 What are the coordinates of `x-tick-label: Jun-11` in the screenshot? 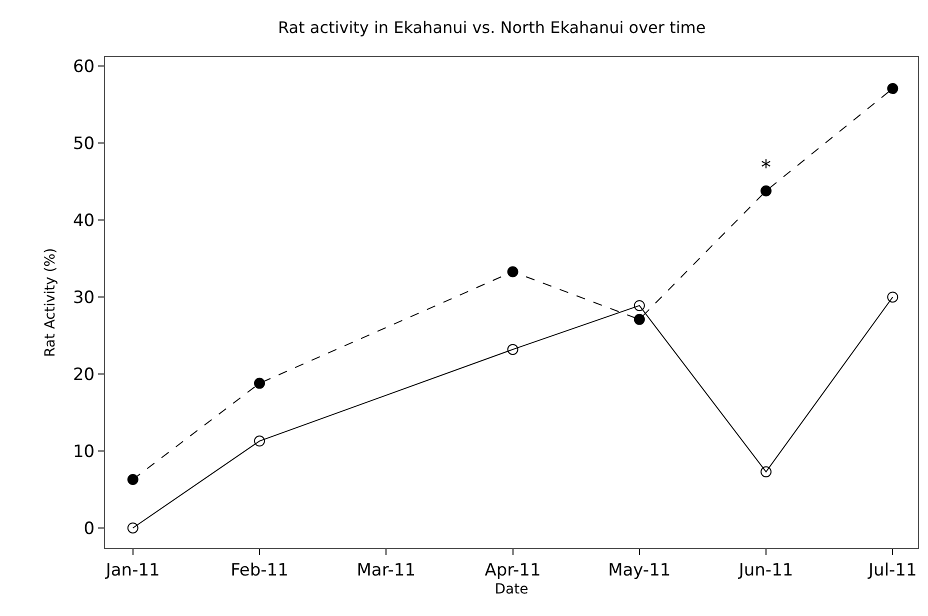 It's located at (766, 570).